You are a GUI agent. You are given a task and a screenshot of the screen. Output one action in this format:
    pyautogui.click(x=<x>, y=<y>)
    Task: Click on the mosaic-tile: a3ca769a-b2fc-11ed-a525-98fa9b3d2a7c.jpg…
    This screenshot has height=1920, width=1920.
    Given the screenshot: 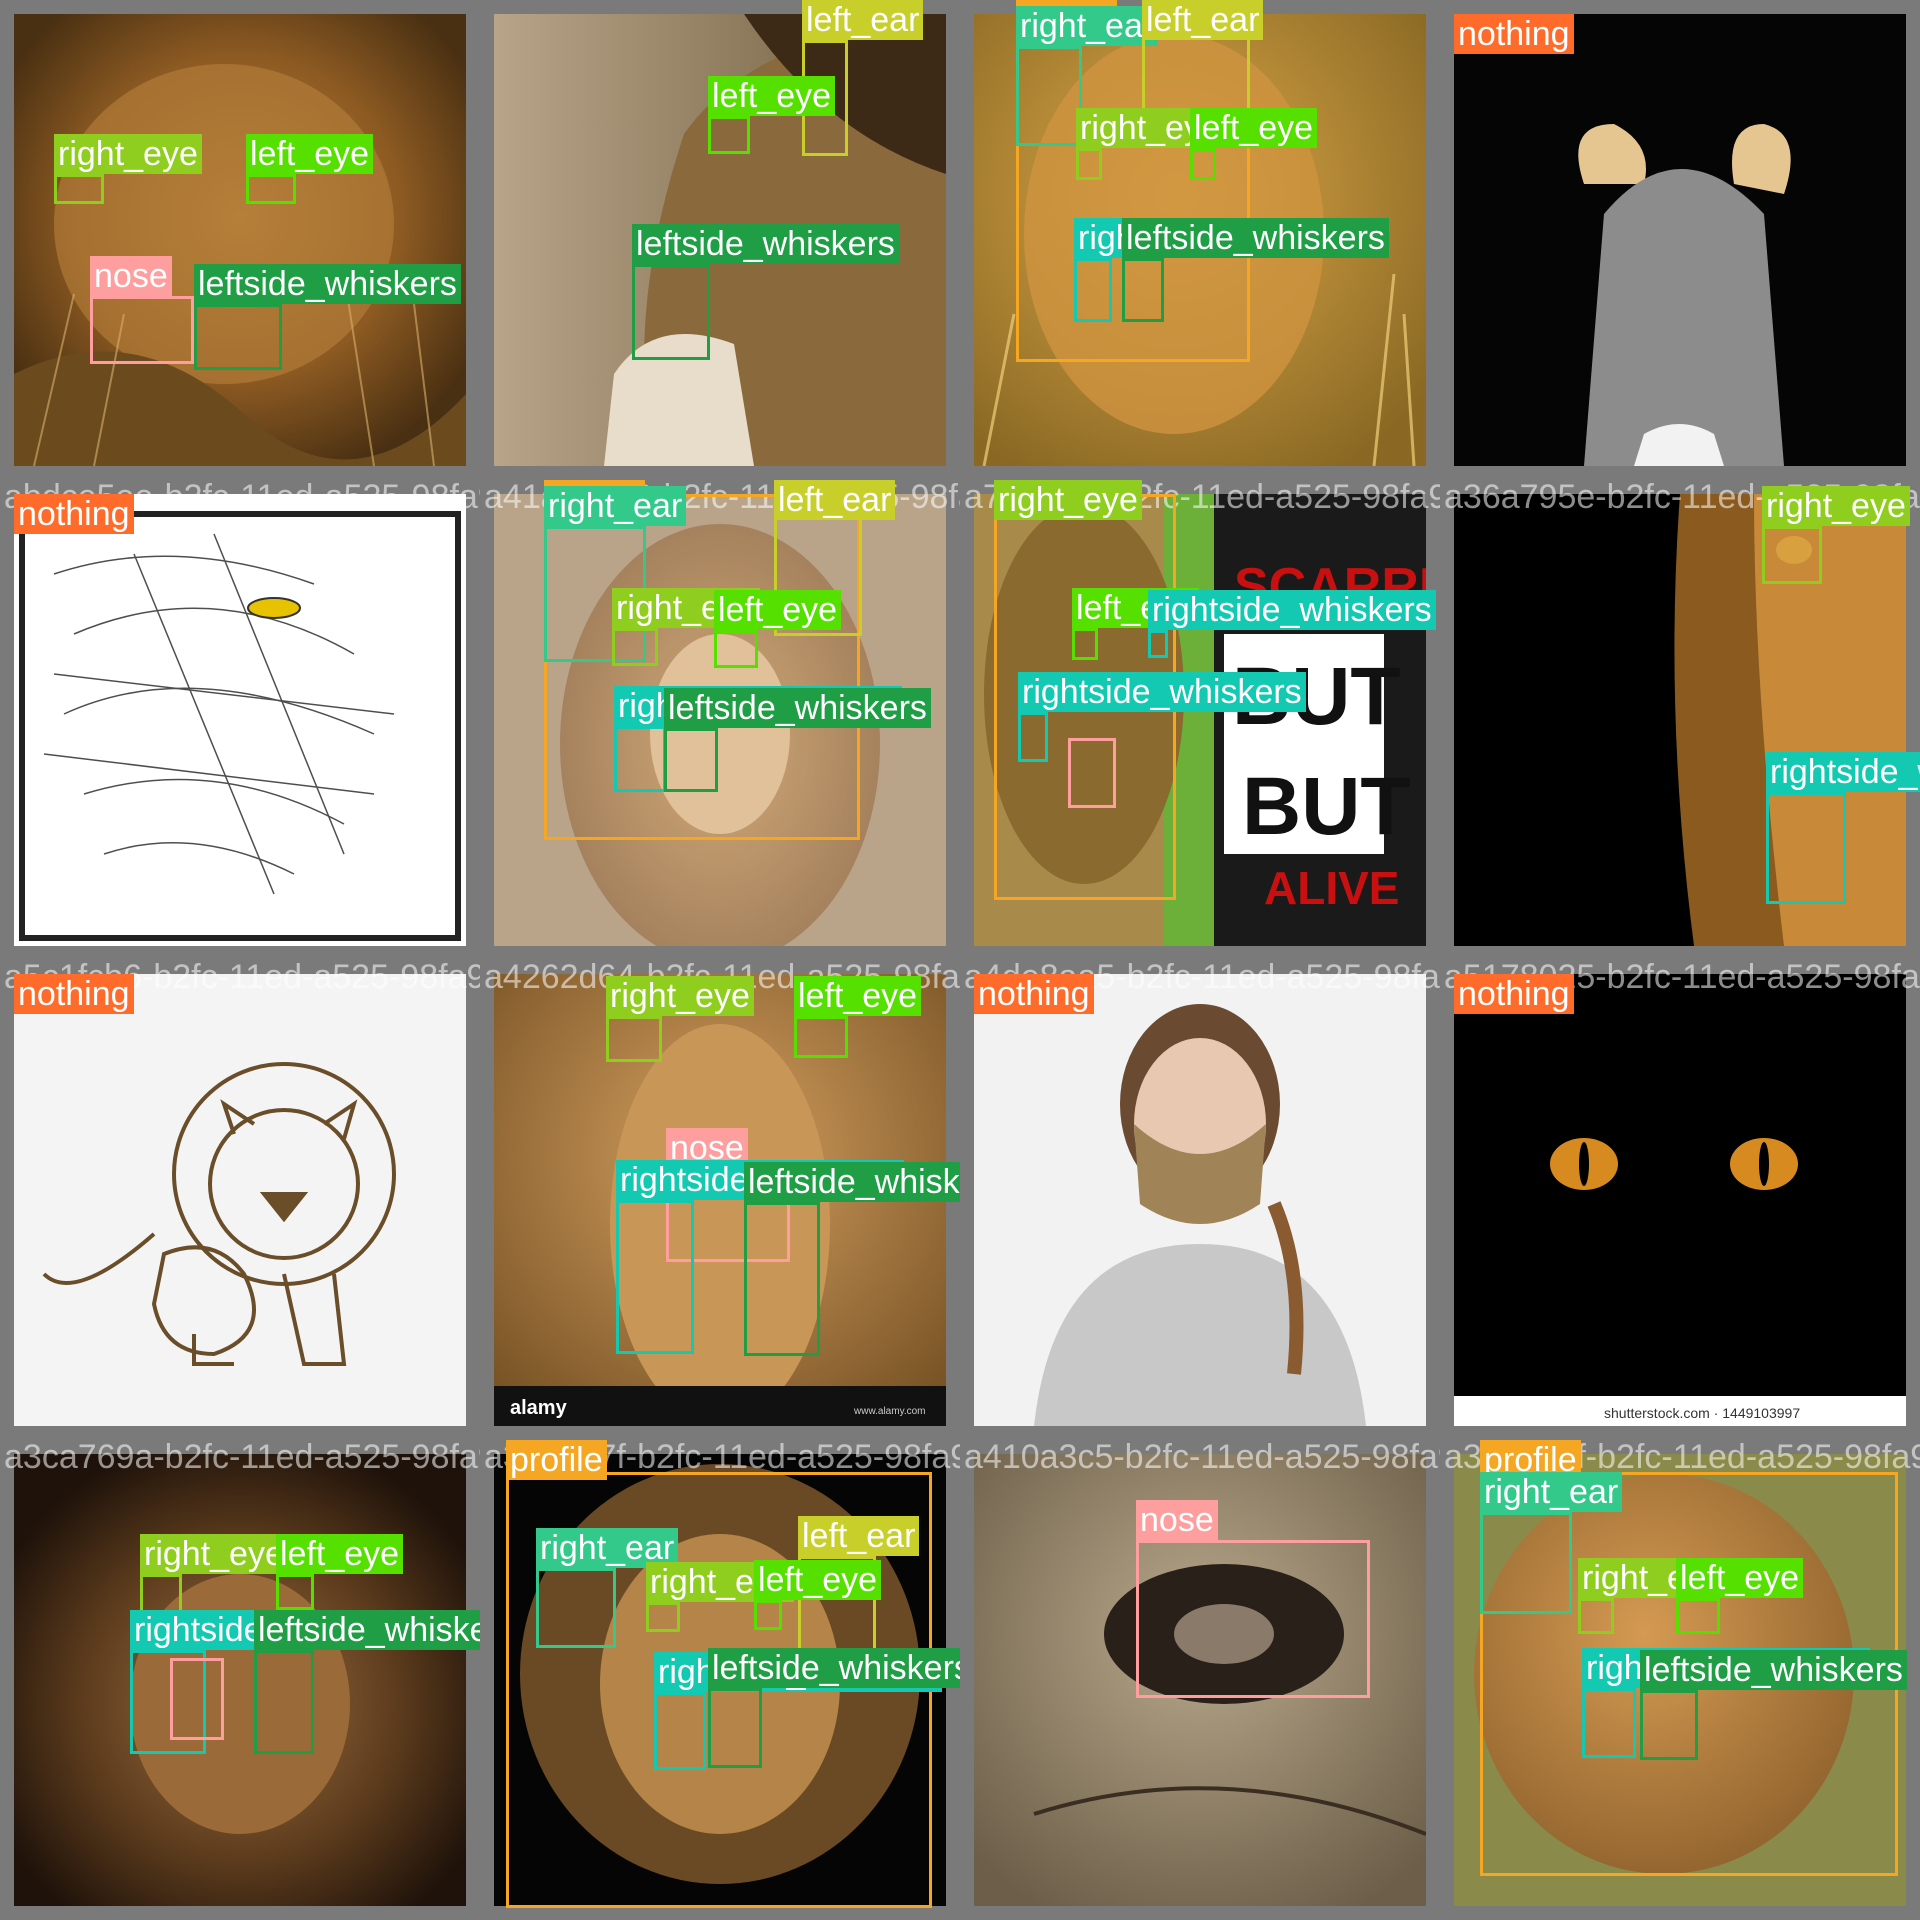 What is the action you would take?
    pyautogui.click(x=240, y=1680)
    